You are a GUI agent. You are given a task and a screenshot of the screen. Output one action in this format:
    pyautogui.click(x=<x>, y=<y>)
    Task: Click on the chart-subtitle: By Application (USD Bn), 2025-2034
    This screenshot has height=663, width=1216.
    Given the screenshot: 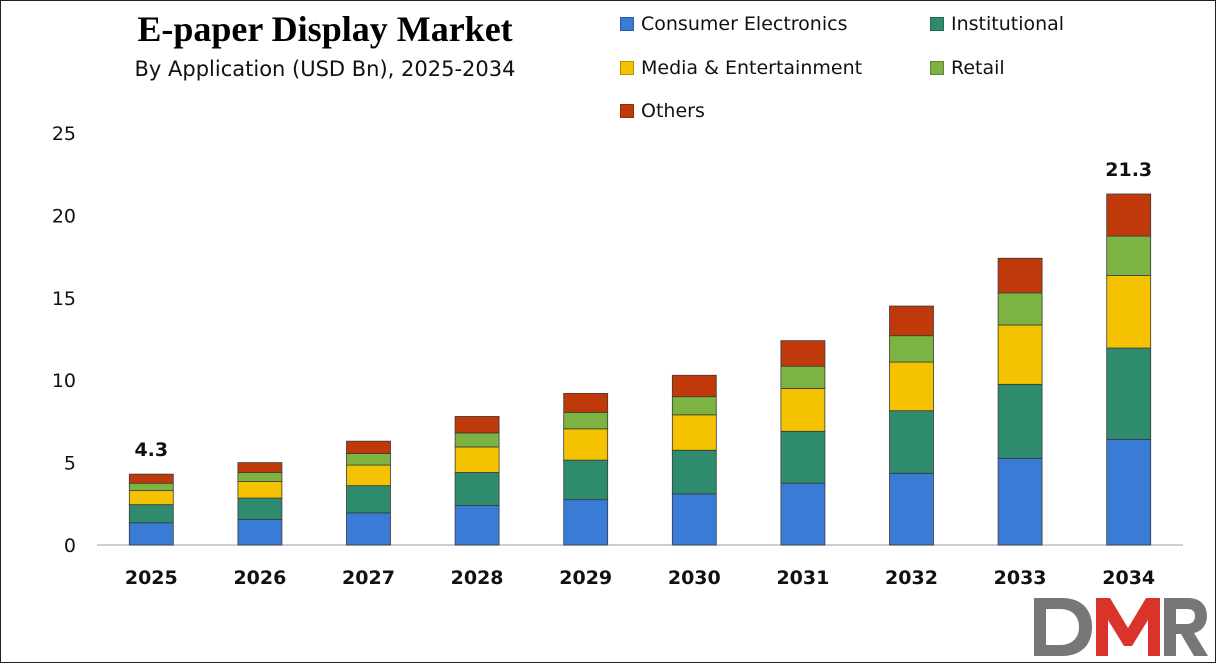 What is the action you would take?
    pyautogui.click(x=325, y=69)
    